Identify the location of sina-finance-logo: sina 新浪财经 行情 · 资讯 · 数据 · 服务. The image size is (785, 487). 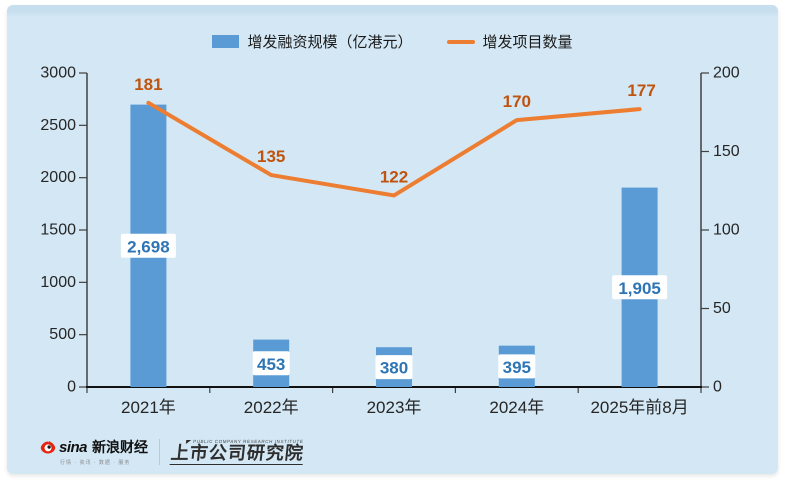
(94, 451).